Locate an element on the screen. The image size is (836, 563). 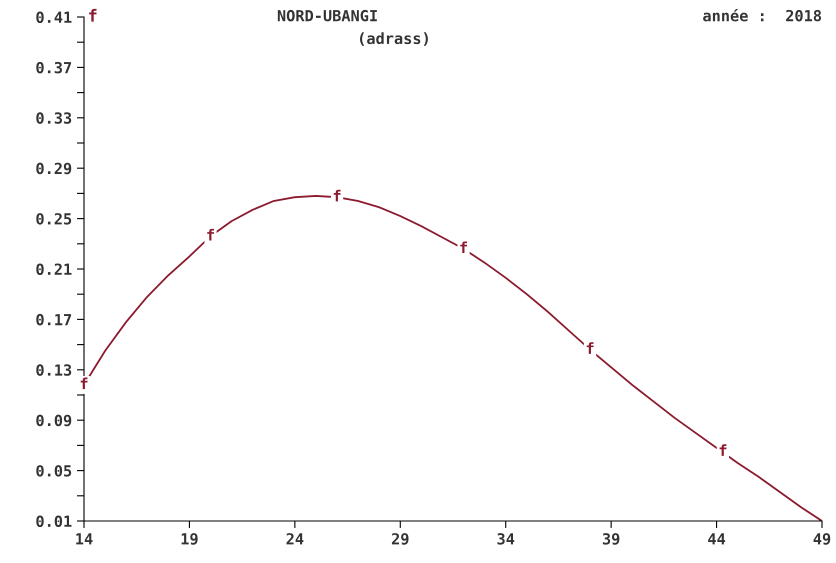
y-axis-title: f is located at coordinates (92, 15).